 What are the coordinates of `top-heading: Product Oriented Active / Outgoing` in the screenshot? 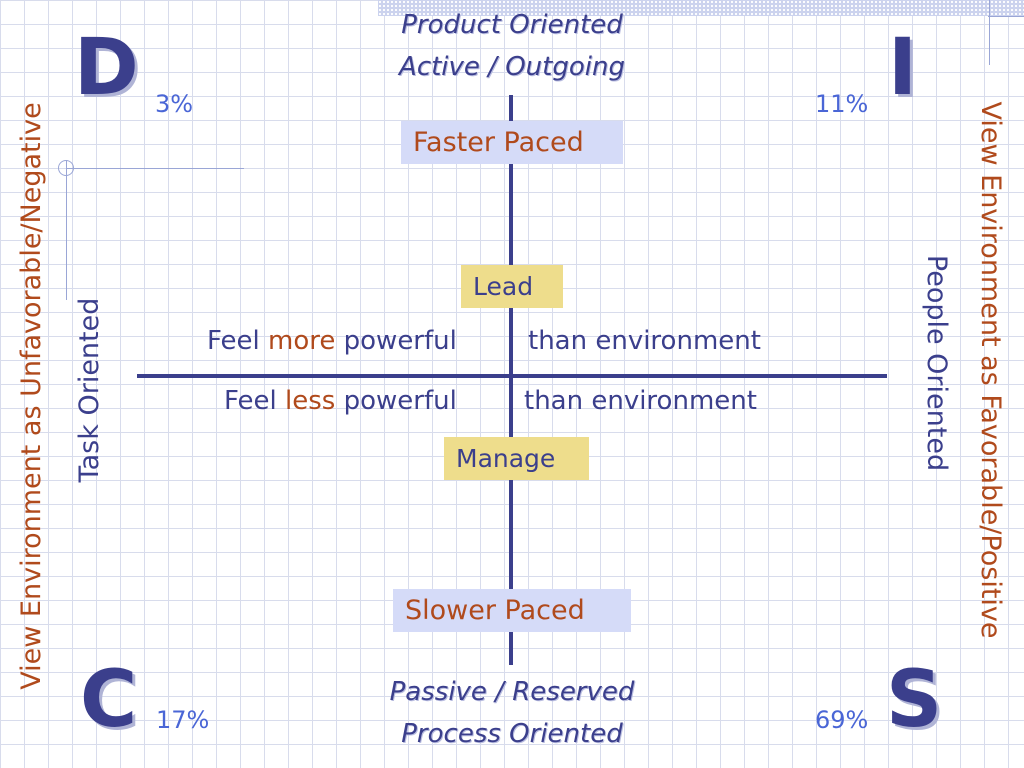 It's located at (512, 46).